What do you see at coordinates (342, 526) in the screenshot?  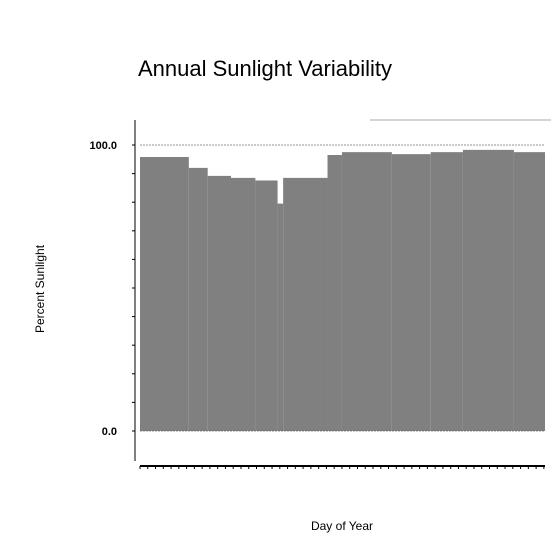 I see `x-axis-label: Day of Year` at bounding box center [342, 526].